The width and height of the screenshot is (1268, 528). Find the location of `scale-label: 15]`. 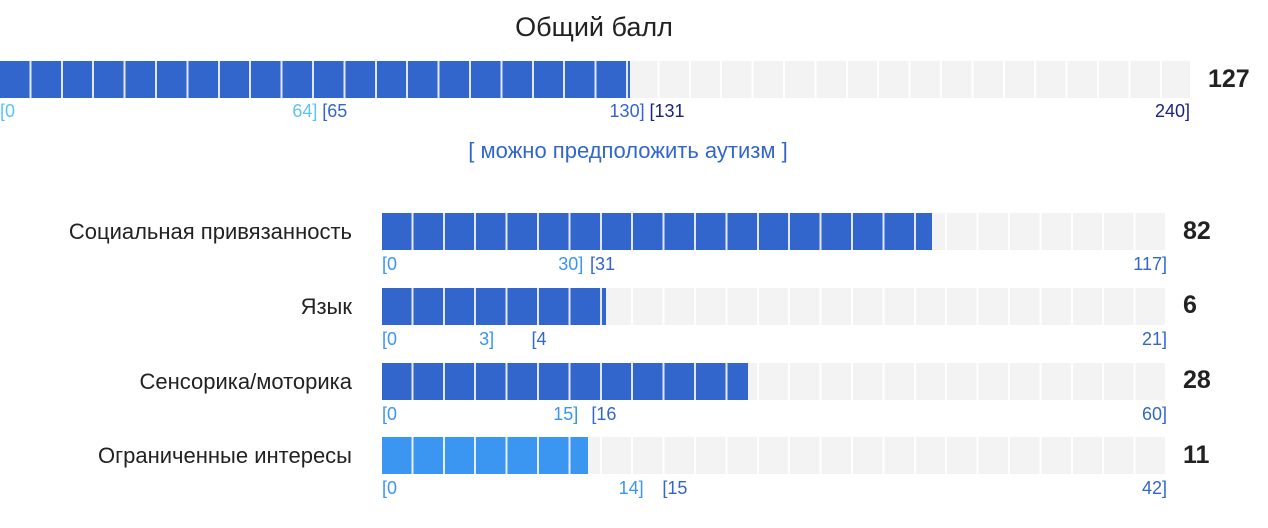

scale-label: 15] is located at coordinates (566, 413).